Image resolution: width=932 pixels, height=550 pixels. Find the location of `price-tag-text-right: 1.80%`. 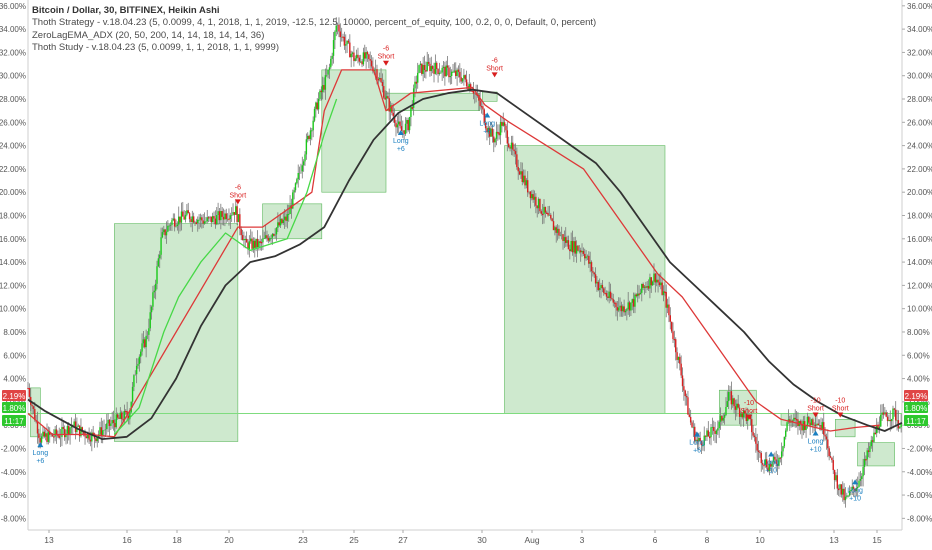

price-tag-text-right: 1.80% is located at coordinates (916, 408).